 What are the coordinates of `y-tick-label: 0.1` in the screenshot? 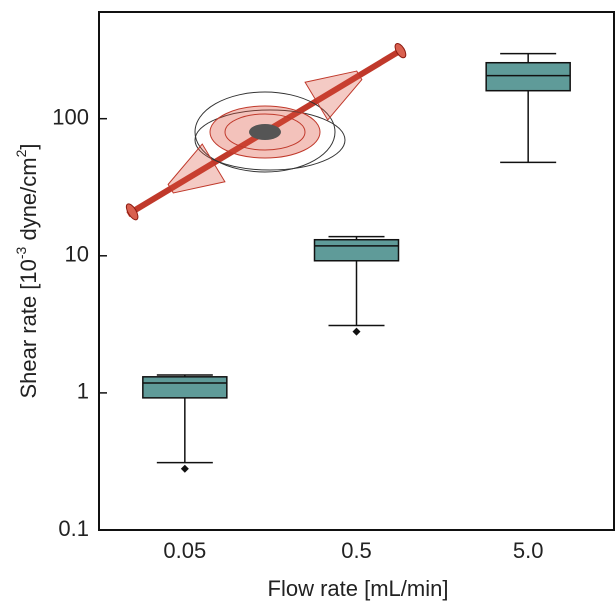 It's located at (73, 528).